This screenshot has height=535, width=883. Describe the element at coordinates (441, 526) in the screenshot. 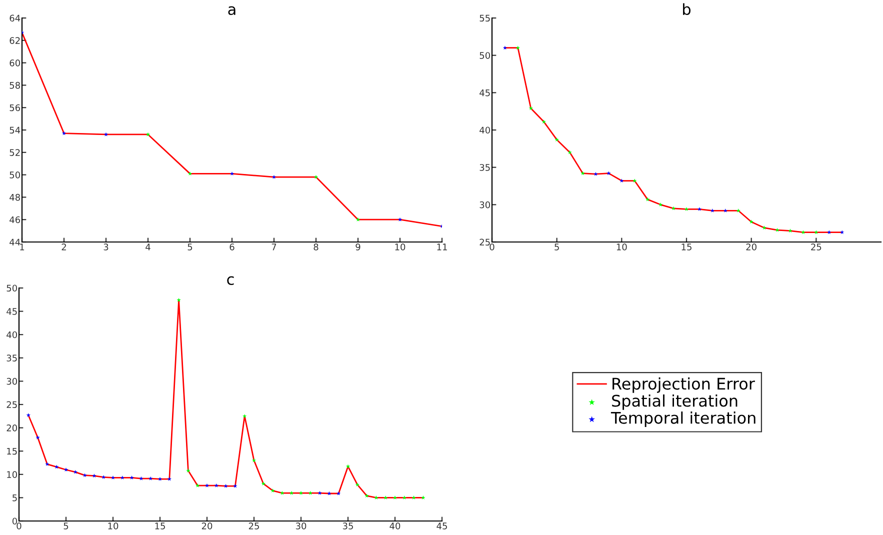

I see `x-tick-label: 45` at that location.